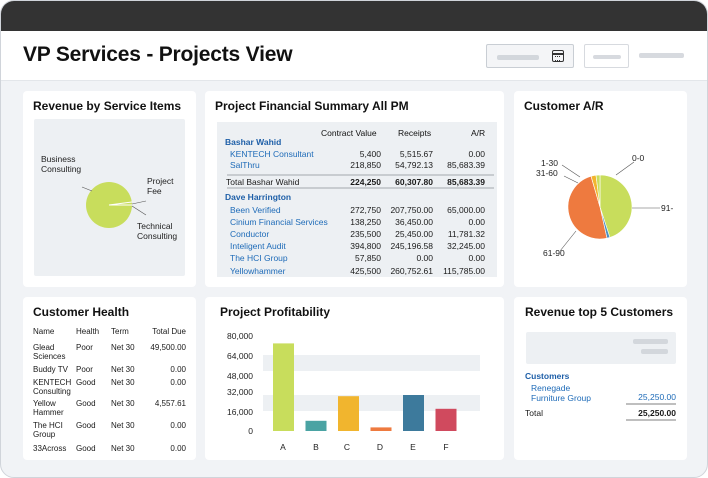 This screenshot has height=478, width=708. I want to click on label-business-consulting: Business Consulting, so click(61, 164).